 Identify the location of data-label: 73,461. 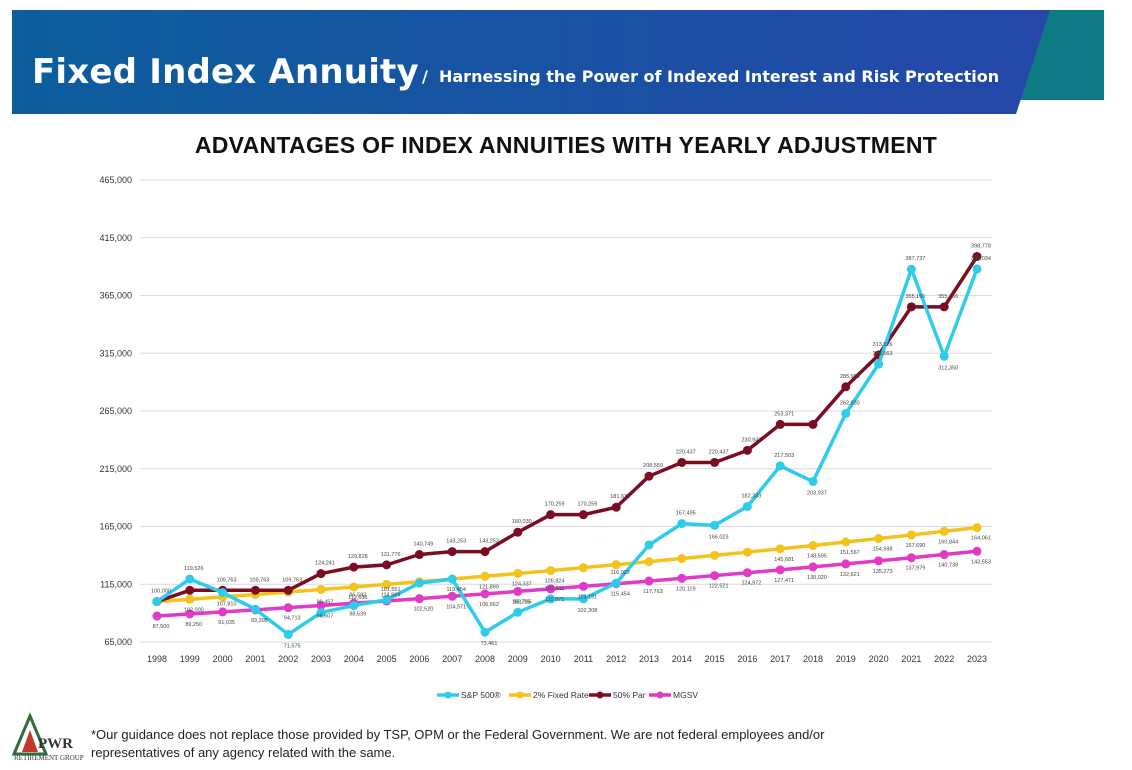
(489, 644).